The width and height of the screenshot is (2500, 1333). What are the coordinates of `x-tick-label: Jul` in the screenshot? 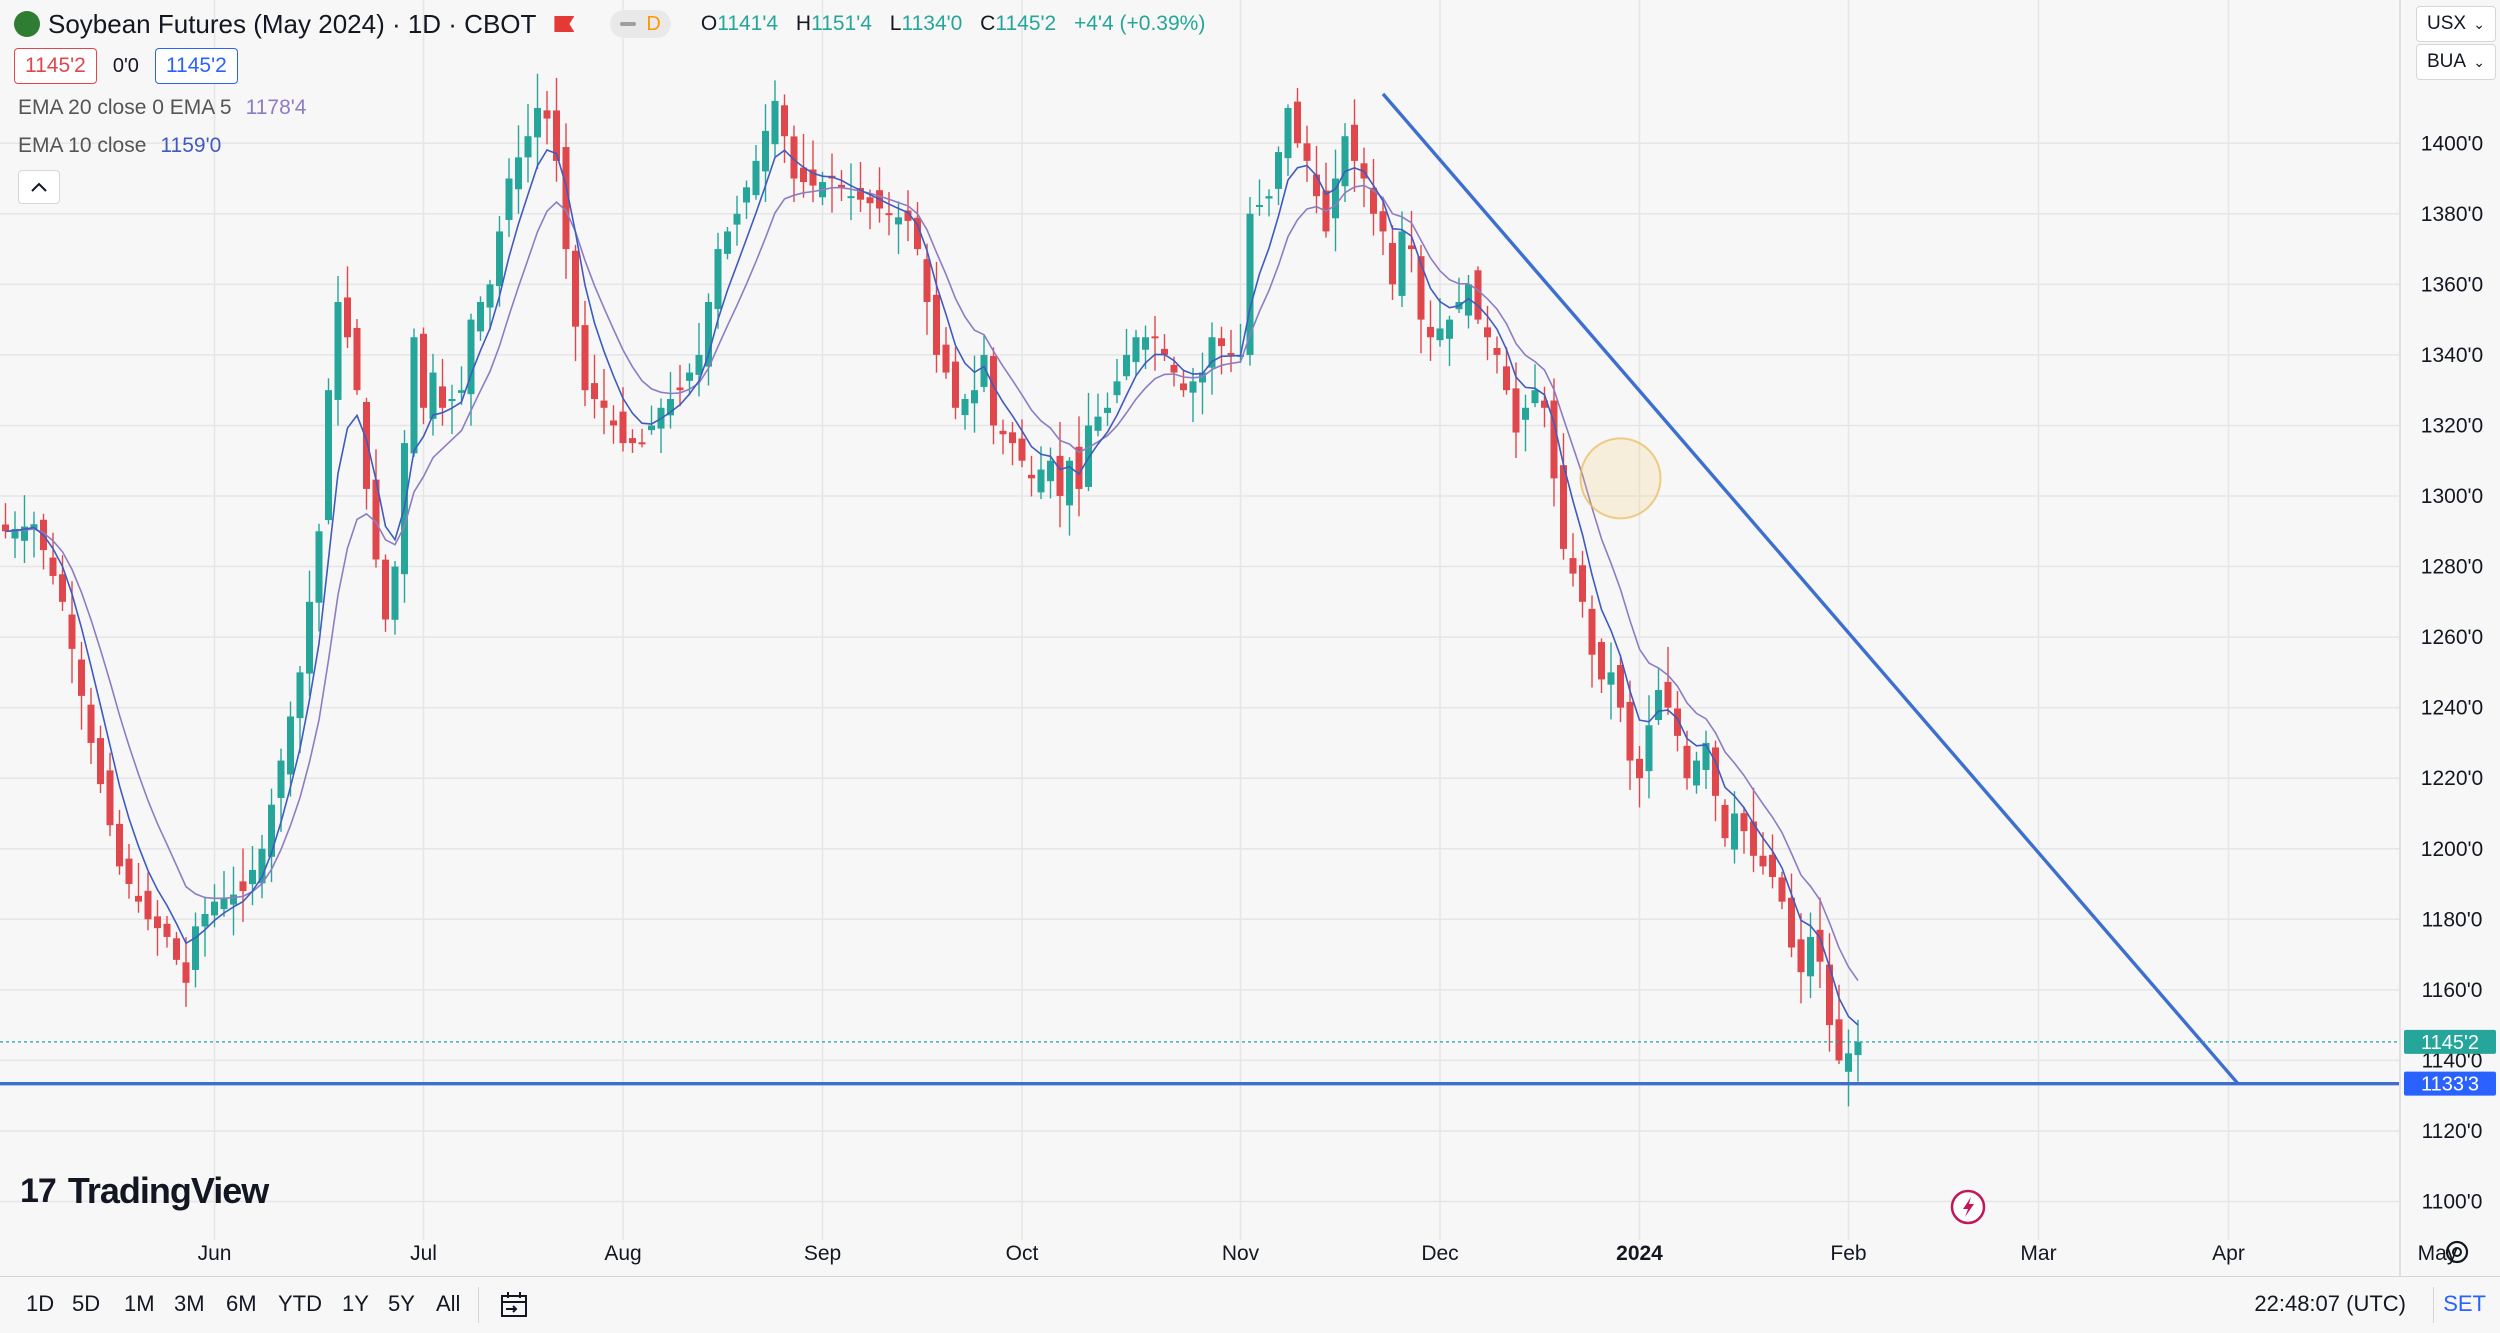 It's located at (423, 1253).